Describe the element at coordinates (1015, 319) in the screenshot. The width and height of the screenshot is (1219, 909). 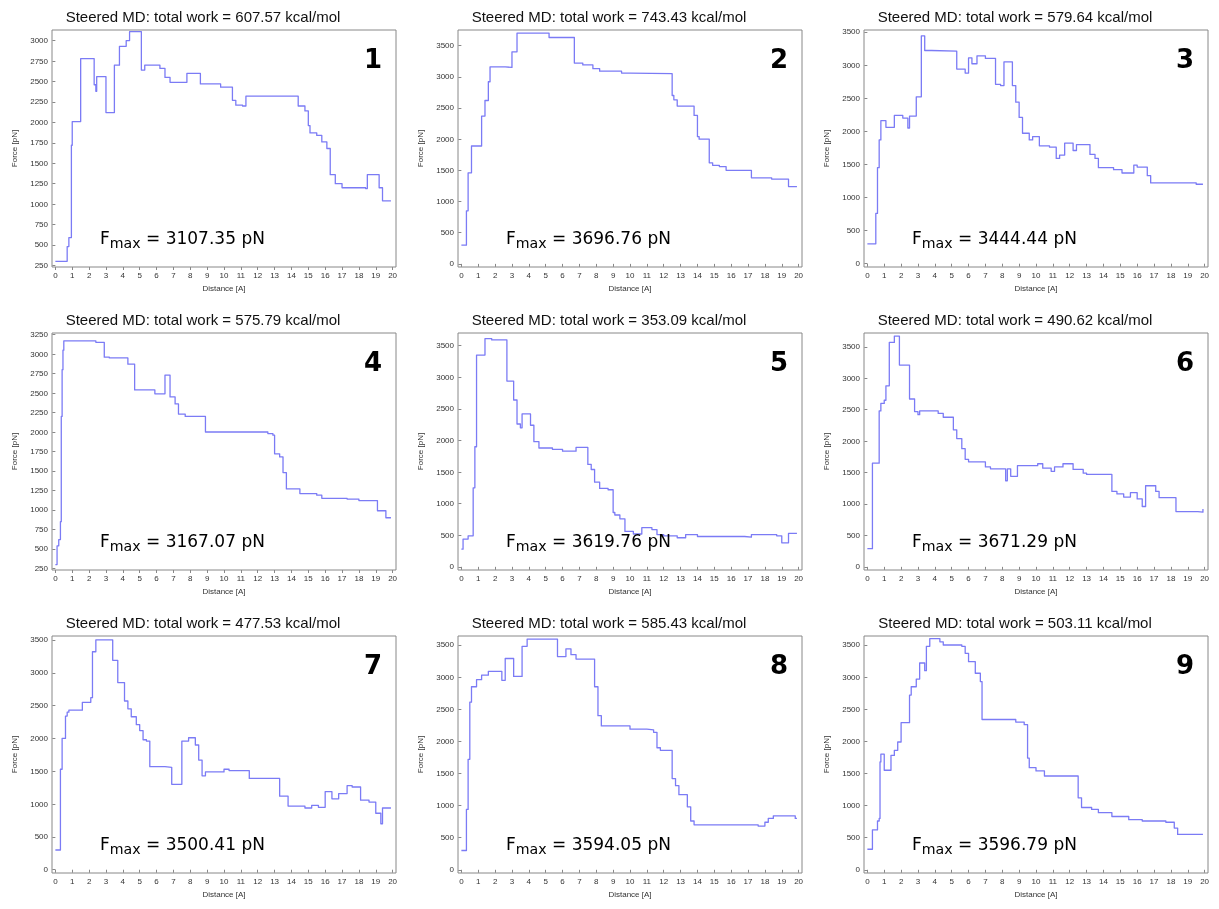
I see `chart-title: Steered MD: total work = 490.62 kcal/mol` at that location.